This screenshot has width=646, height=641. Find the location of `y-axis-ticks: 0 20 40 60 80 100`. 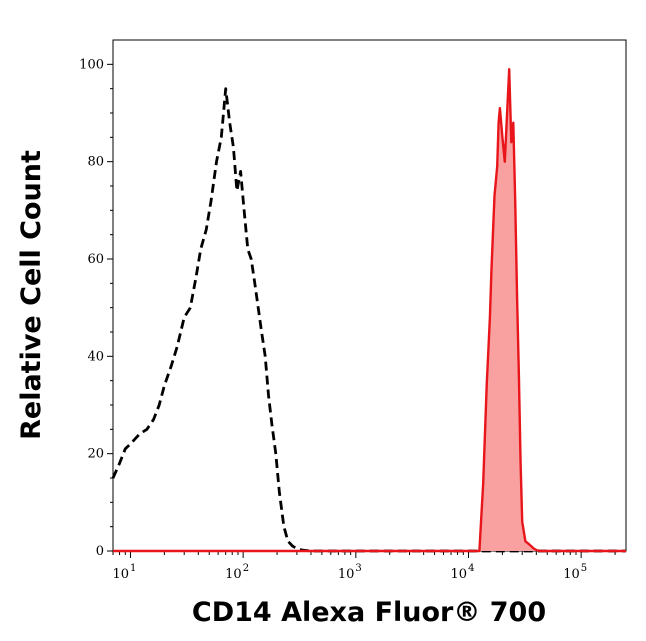

y-axis-ticks: 0 20 40 60 80 100 is located at coordinates (96, 308).